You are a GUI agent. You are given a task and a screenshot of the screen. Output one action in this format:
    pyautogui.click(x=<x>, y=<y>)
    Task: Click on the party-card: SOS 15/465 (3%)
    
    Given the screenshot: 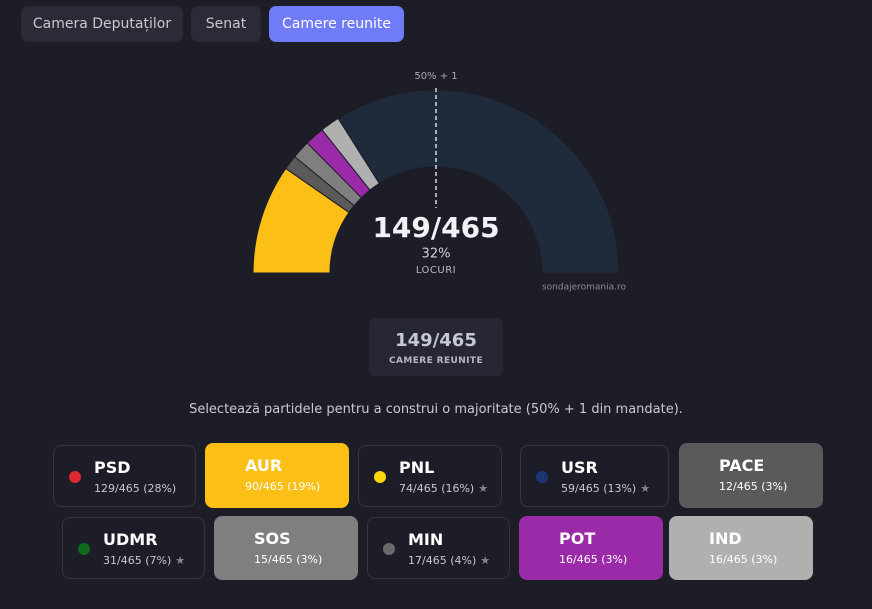 What is the action you would take?
    pyautogui.click(x=286, y=548)
    